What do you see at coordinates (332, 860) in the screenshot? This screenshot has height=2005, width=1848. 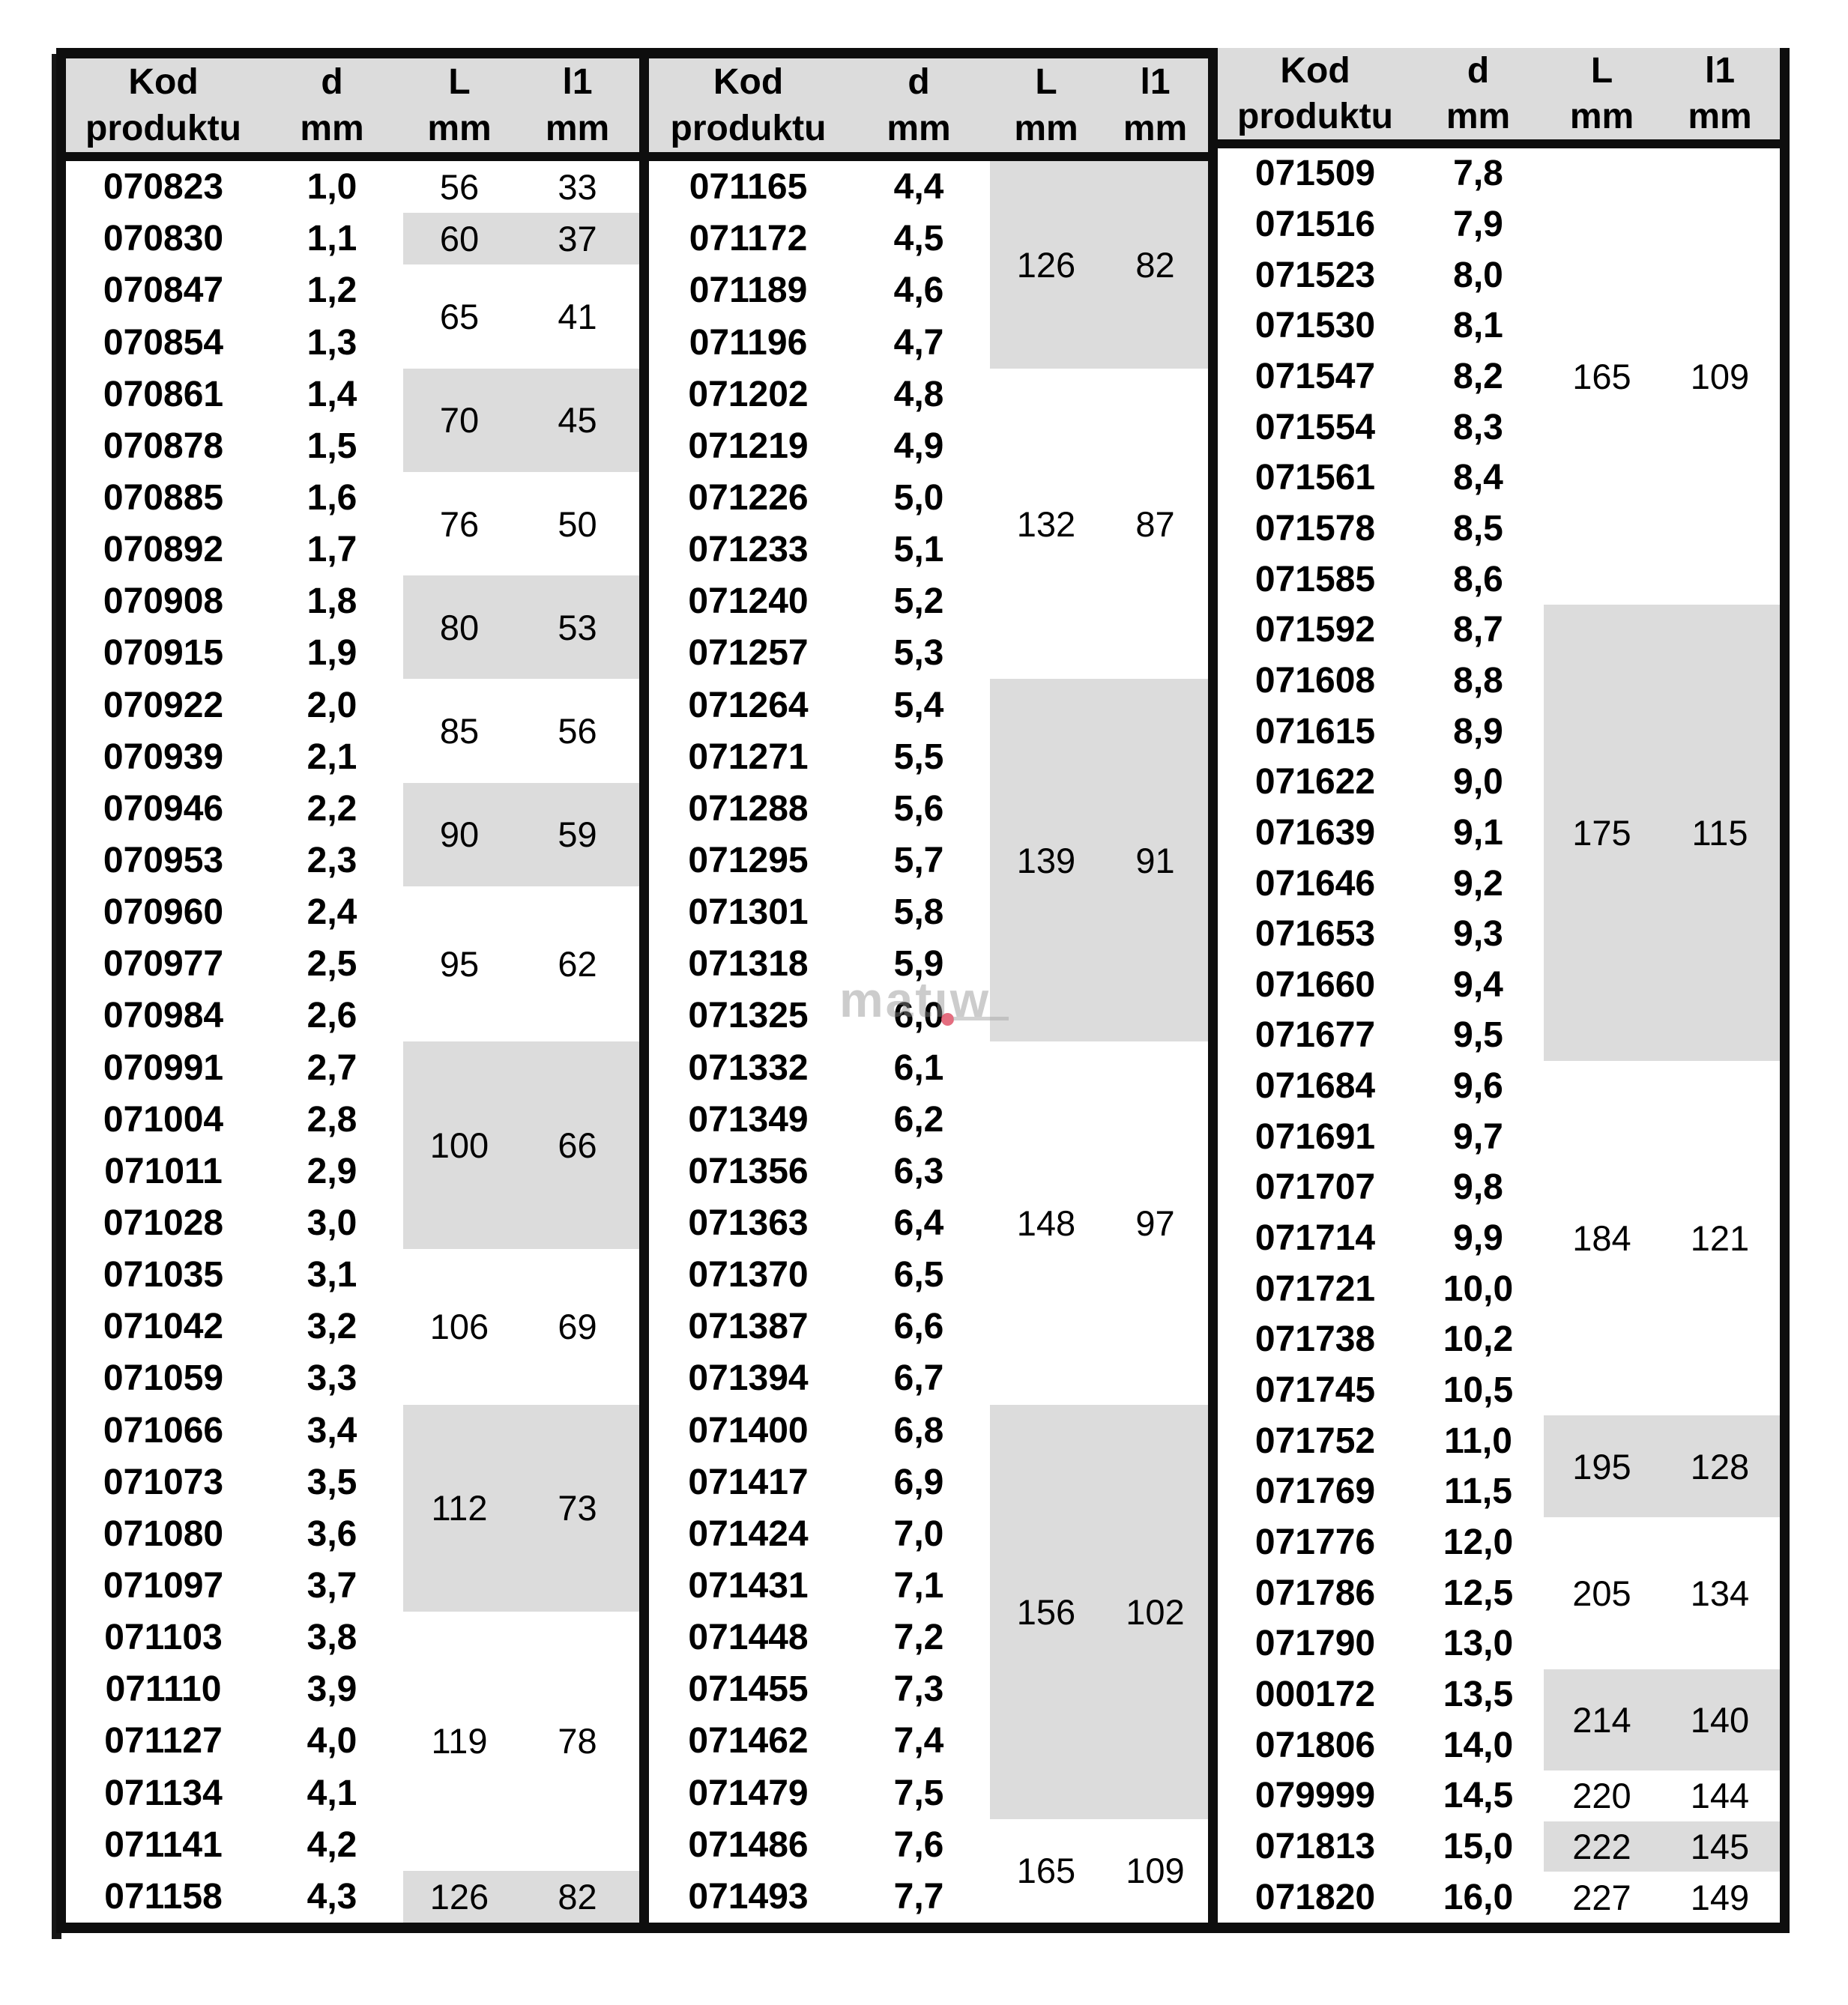 I see `diameter-cell: 2,3` at bounding box center [332, 860].